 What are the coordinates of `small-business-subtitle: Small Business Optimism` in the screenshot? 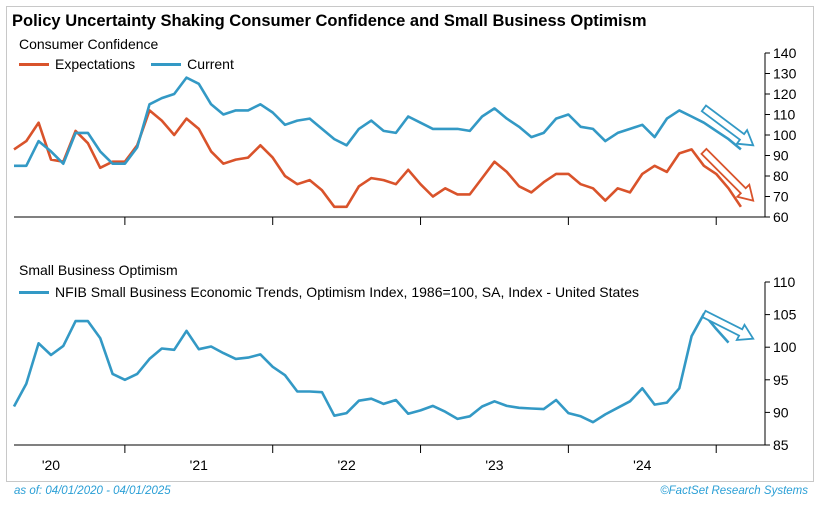 It's located at (98, 270).